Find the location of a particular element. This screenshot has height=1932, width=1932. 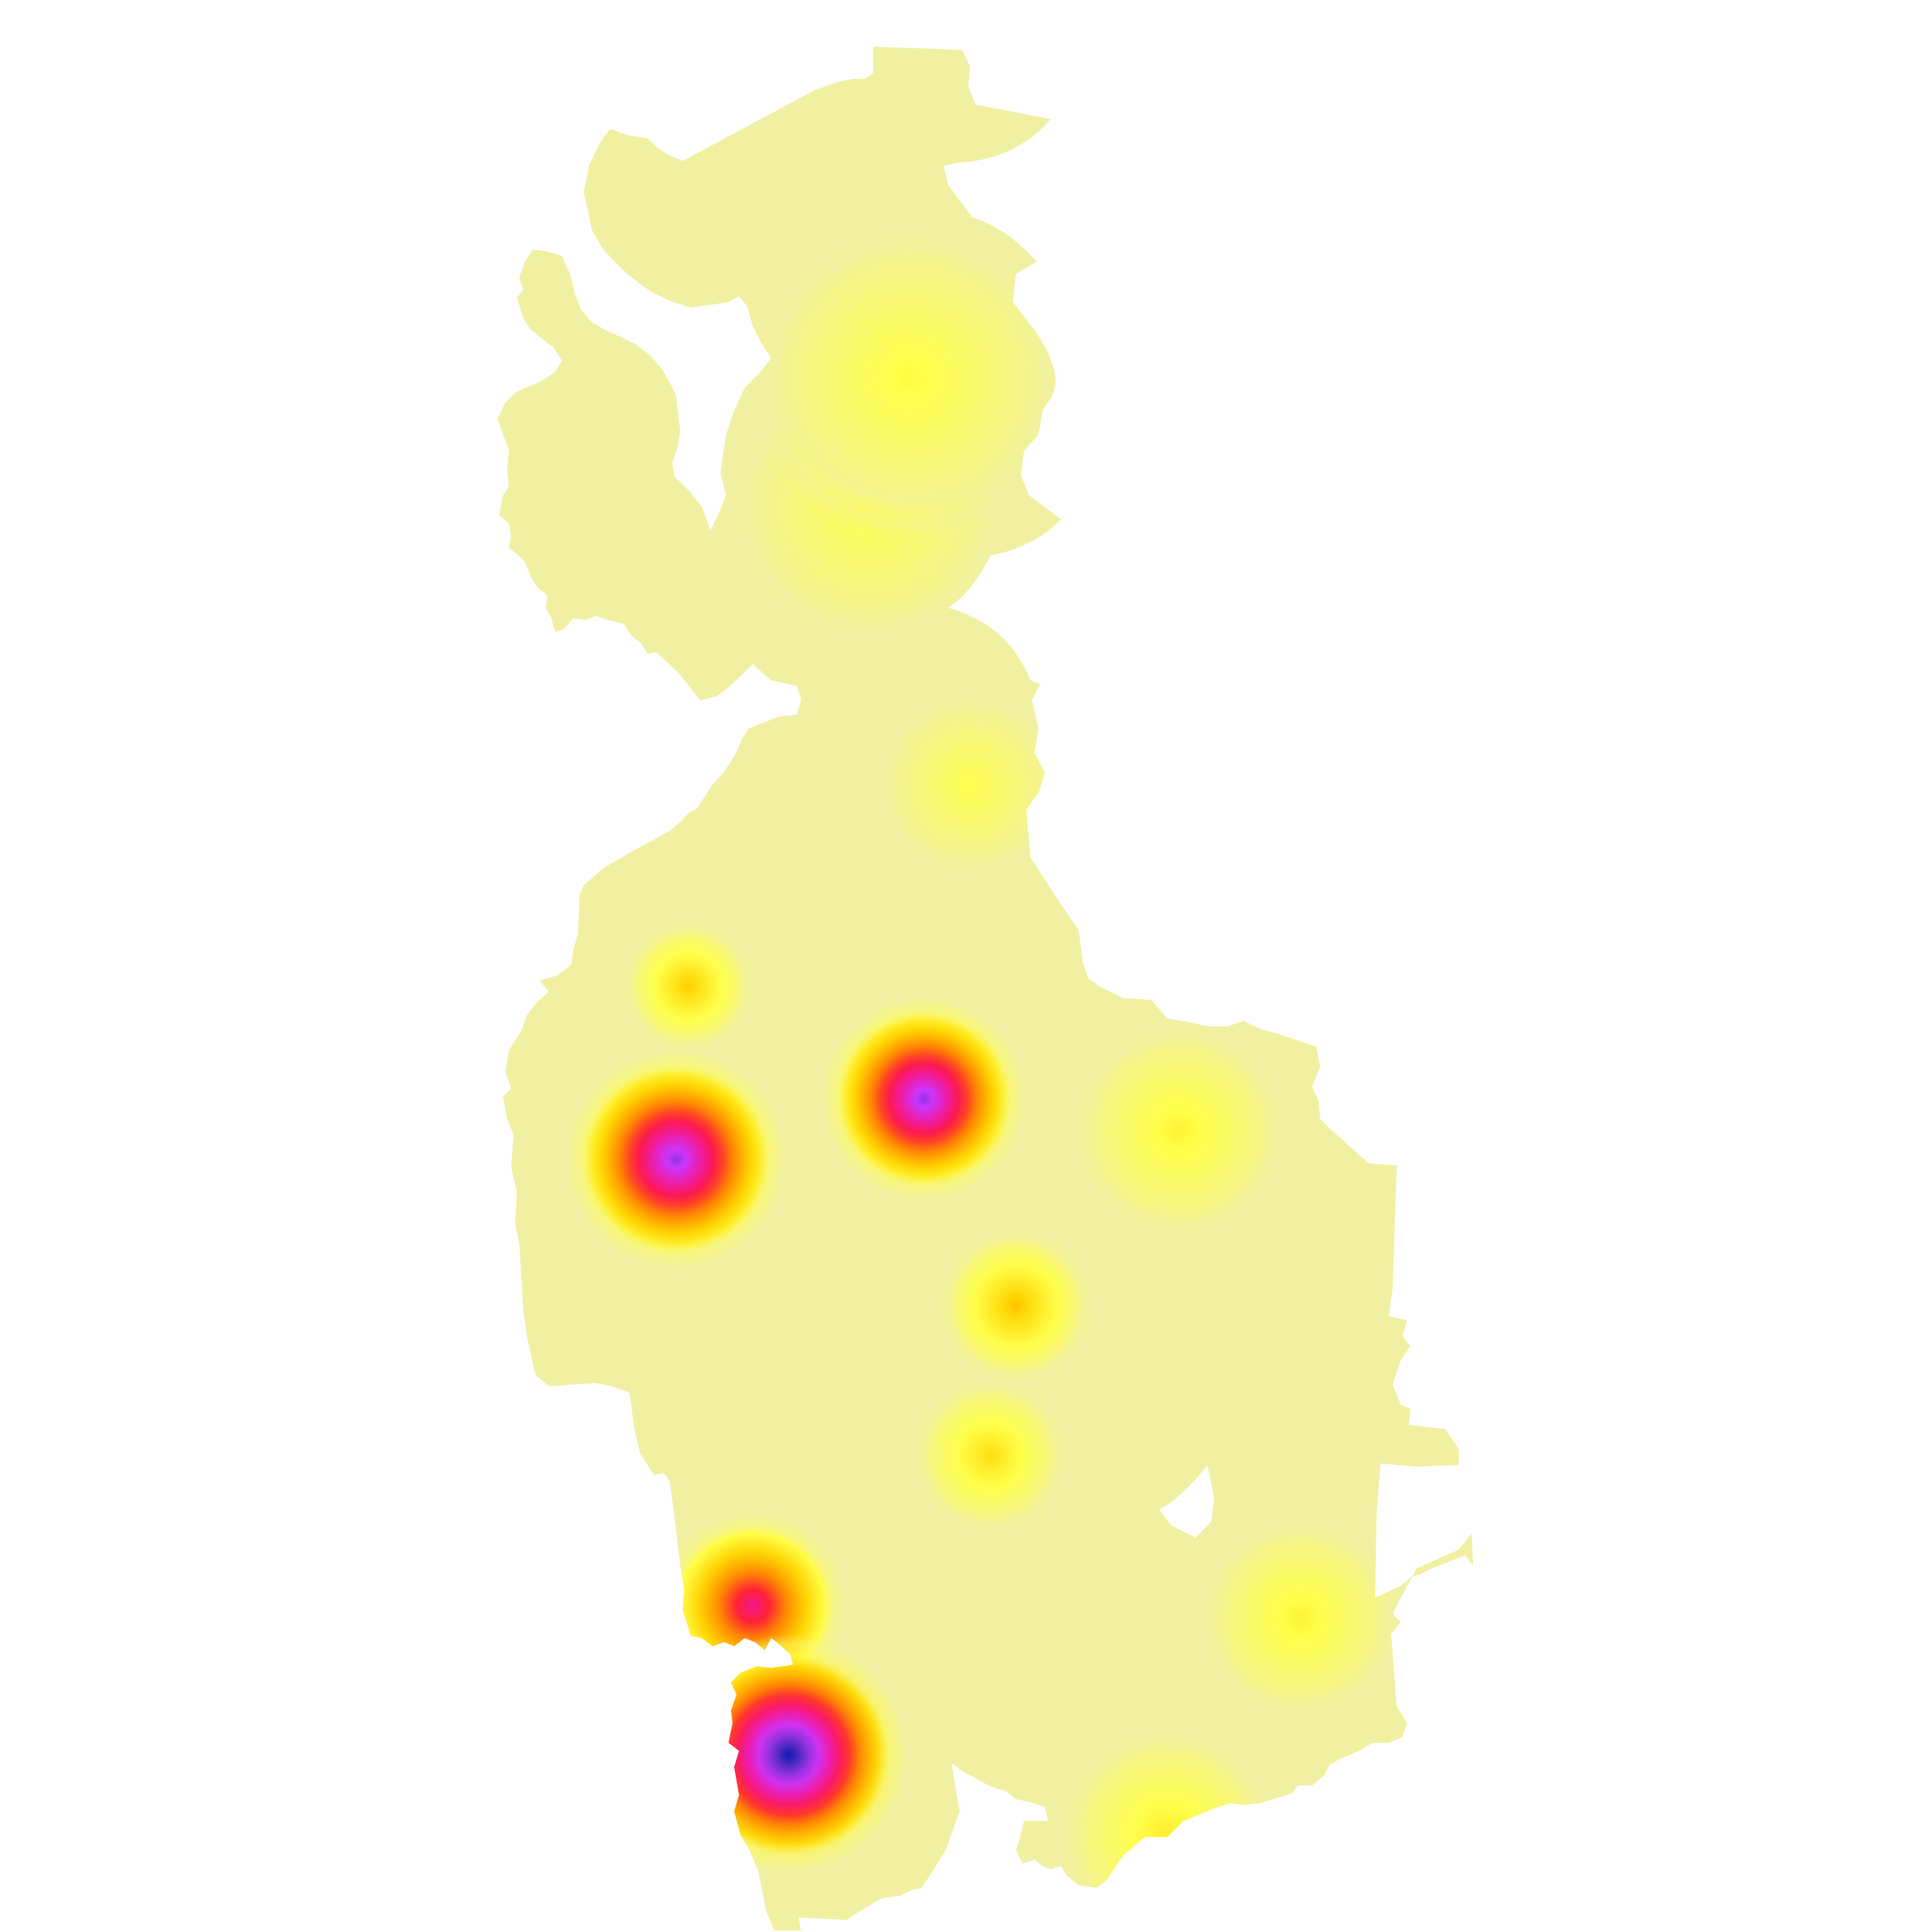

hotspot-north is located at coordinates (910, 378).